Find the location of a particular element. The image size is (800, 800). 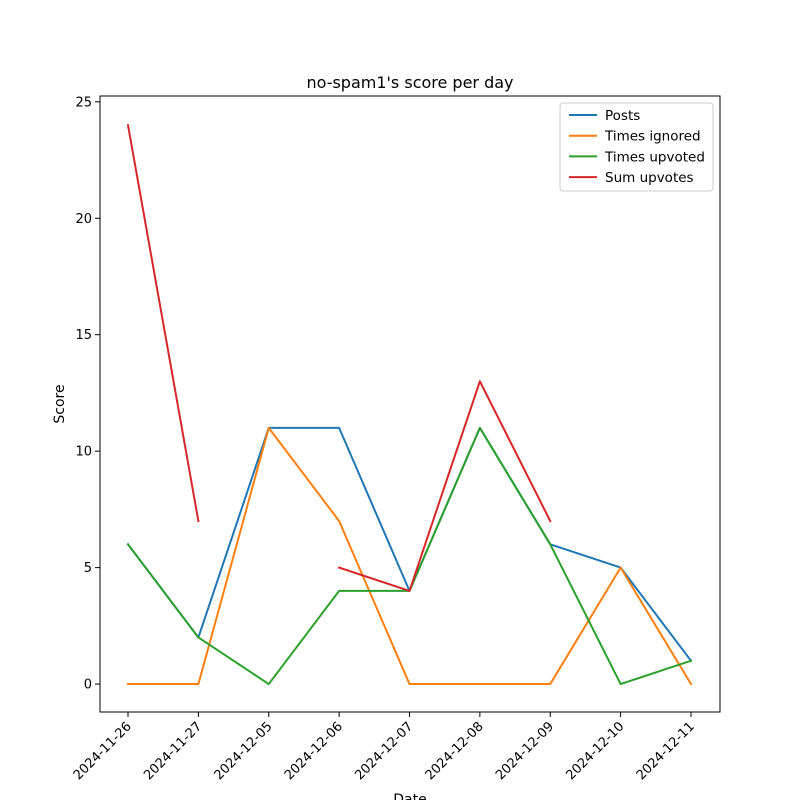

legend-label: Posts is located at coordinates (622, 116).